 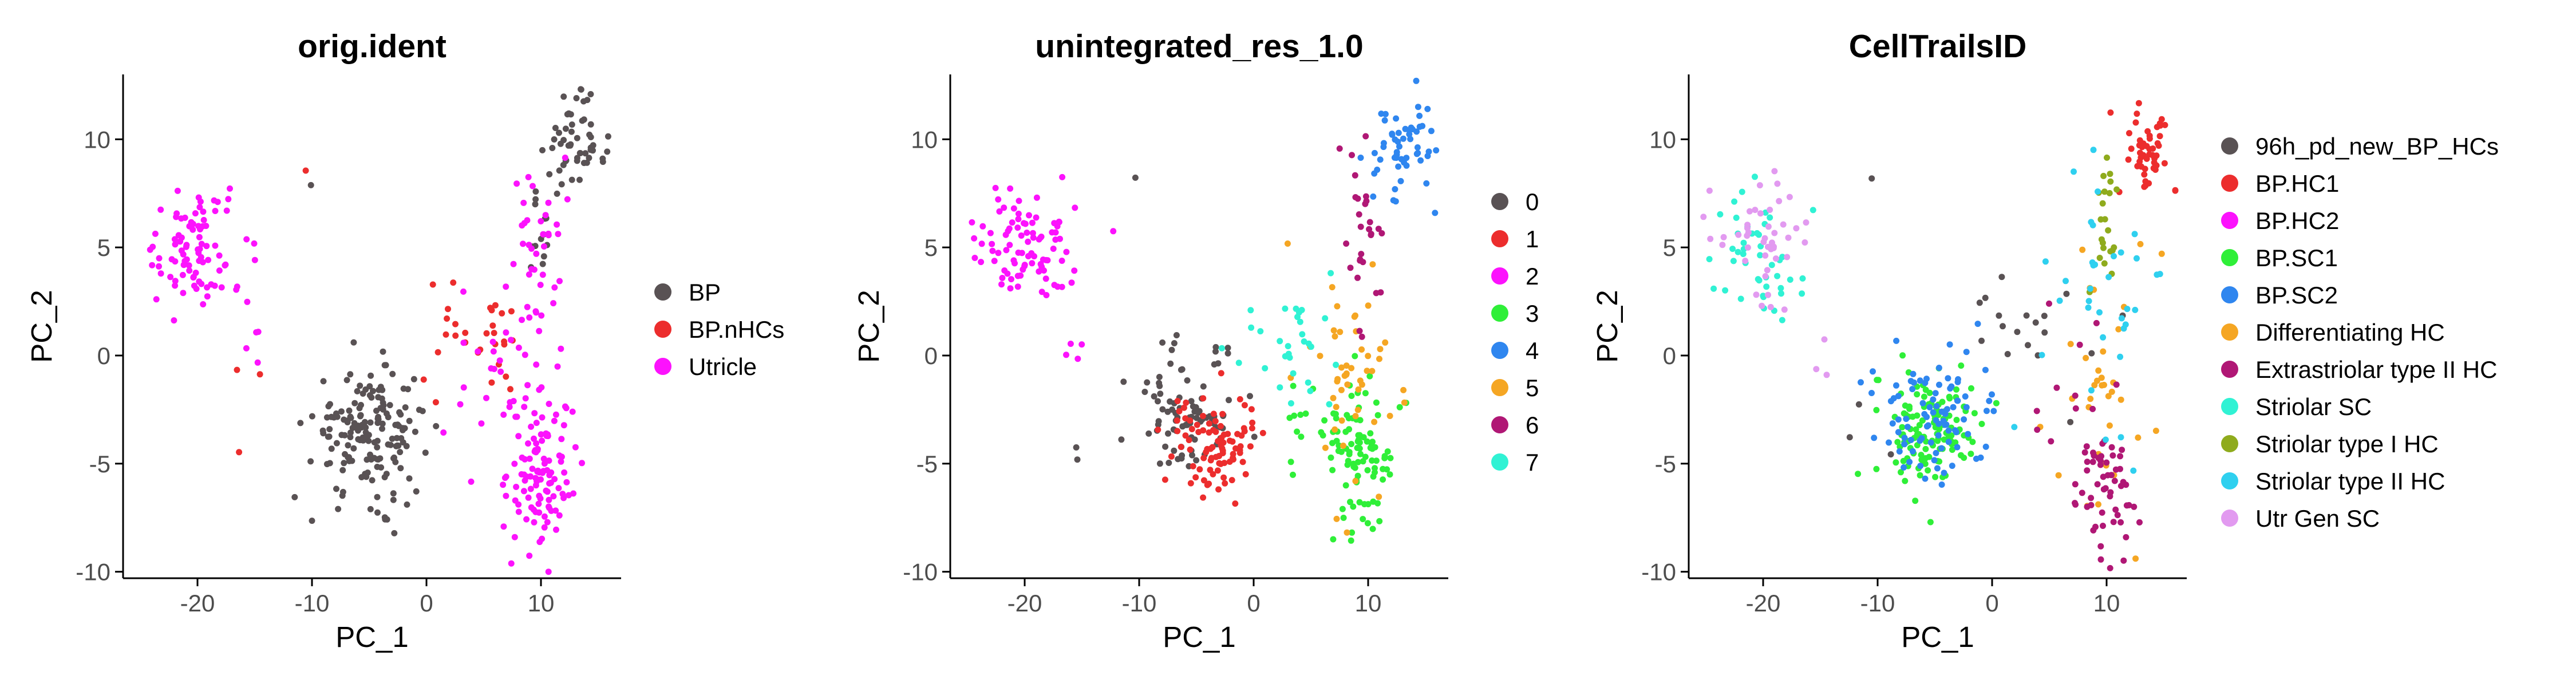 I want to click on legend-label: Striolar type II HC, so click(x=2350, y=482).